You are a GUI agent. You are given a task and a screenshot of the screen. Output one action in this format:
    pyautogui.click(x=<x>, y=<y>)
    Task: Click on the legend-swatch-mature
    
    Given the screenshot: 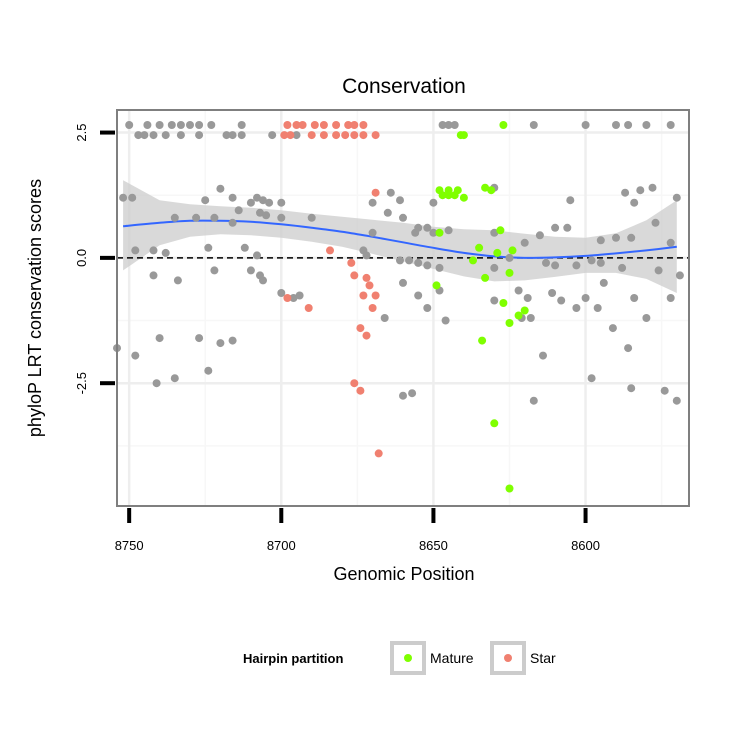 What is the action you would take?
    pyautogui.click(x=408, y=658)
    